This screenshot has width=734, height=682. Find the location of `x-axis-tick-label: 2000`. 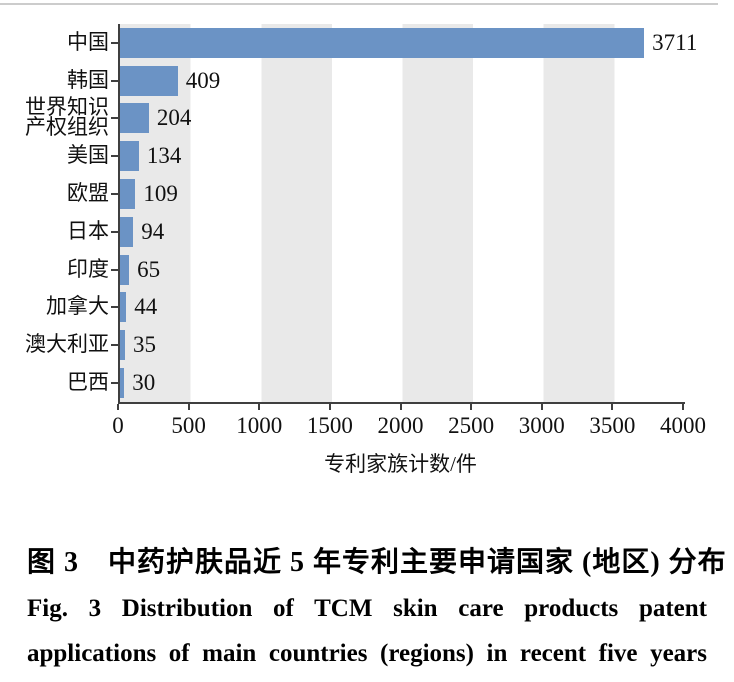

x-axis-tick-label: 2000 is located at coordinates (400, 425).